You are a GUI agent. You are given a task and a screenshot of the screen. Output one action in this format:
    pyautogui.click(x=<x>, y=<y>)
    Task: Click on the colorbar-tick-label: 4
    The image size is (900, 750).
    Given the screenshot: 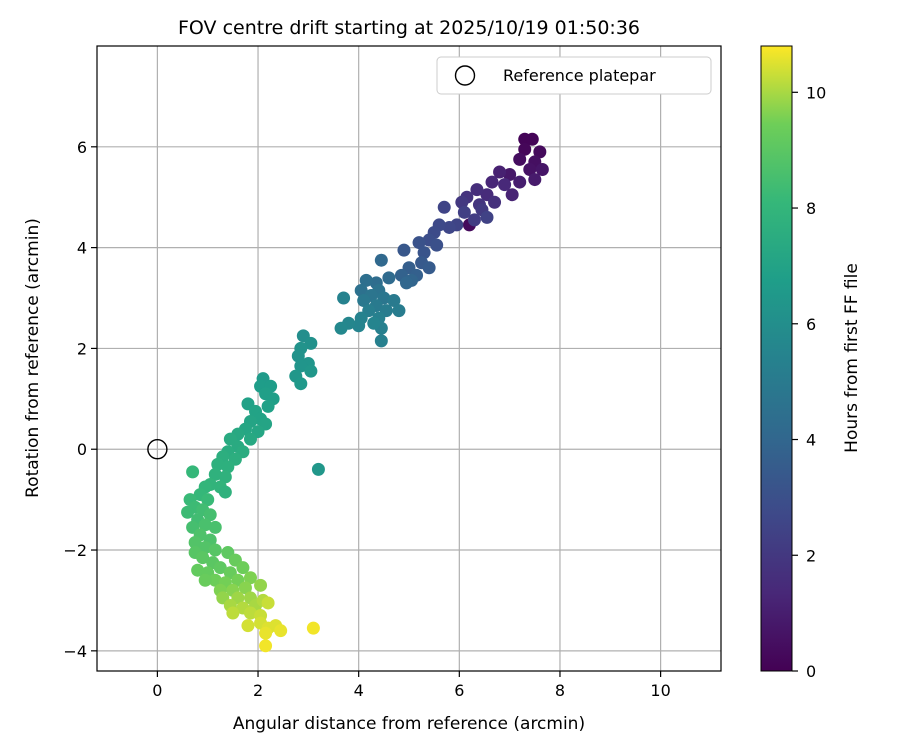 What is the action you would take?
    pyautogui.click(x=811, y=440)
    